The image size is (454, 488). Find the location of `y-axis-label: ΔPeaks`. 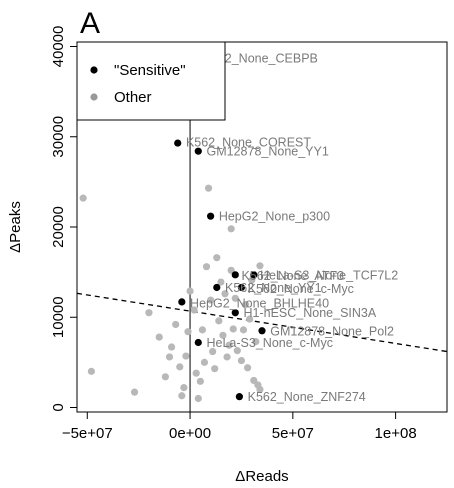

y-axis-label: ΔPeaks is located at coordinates (15, 227).